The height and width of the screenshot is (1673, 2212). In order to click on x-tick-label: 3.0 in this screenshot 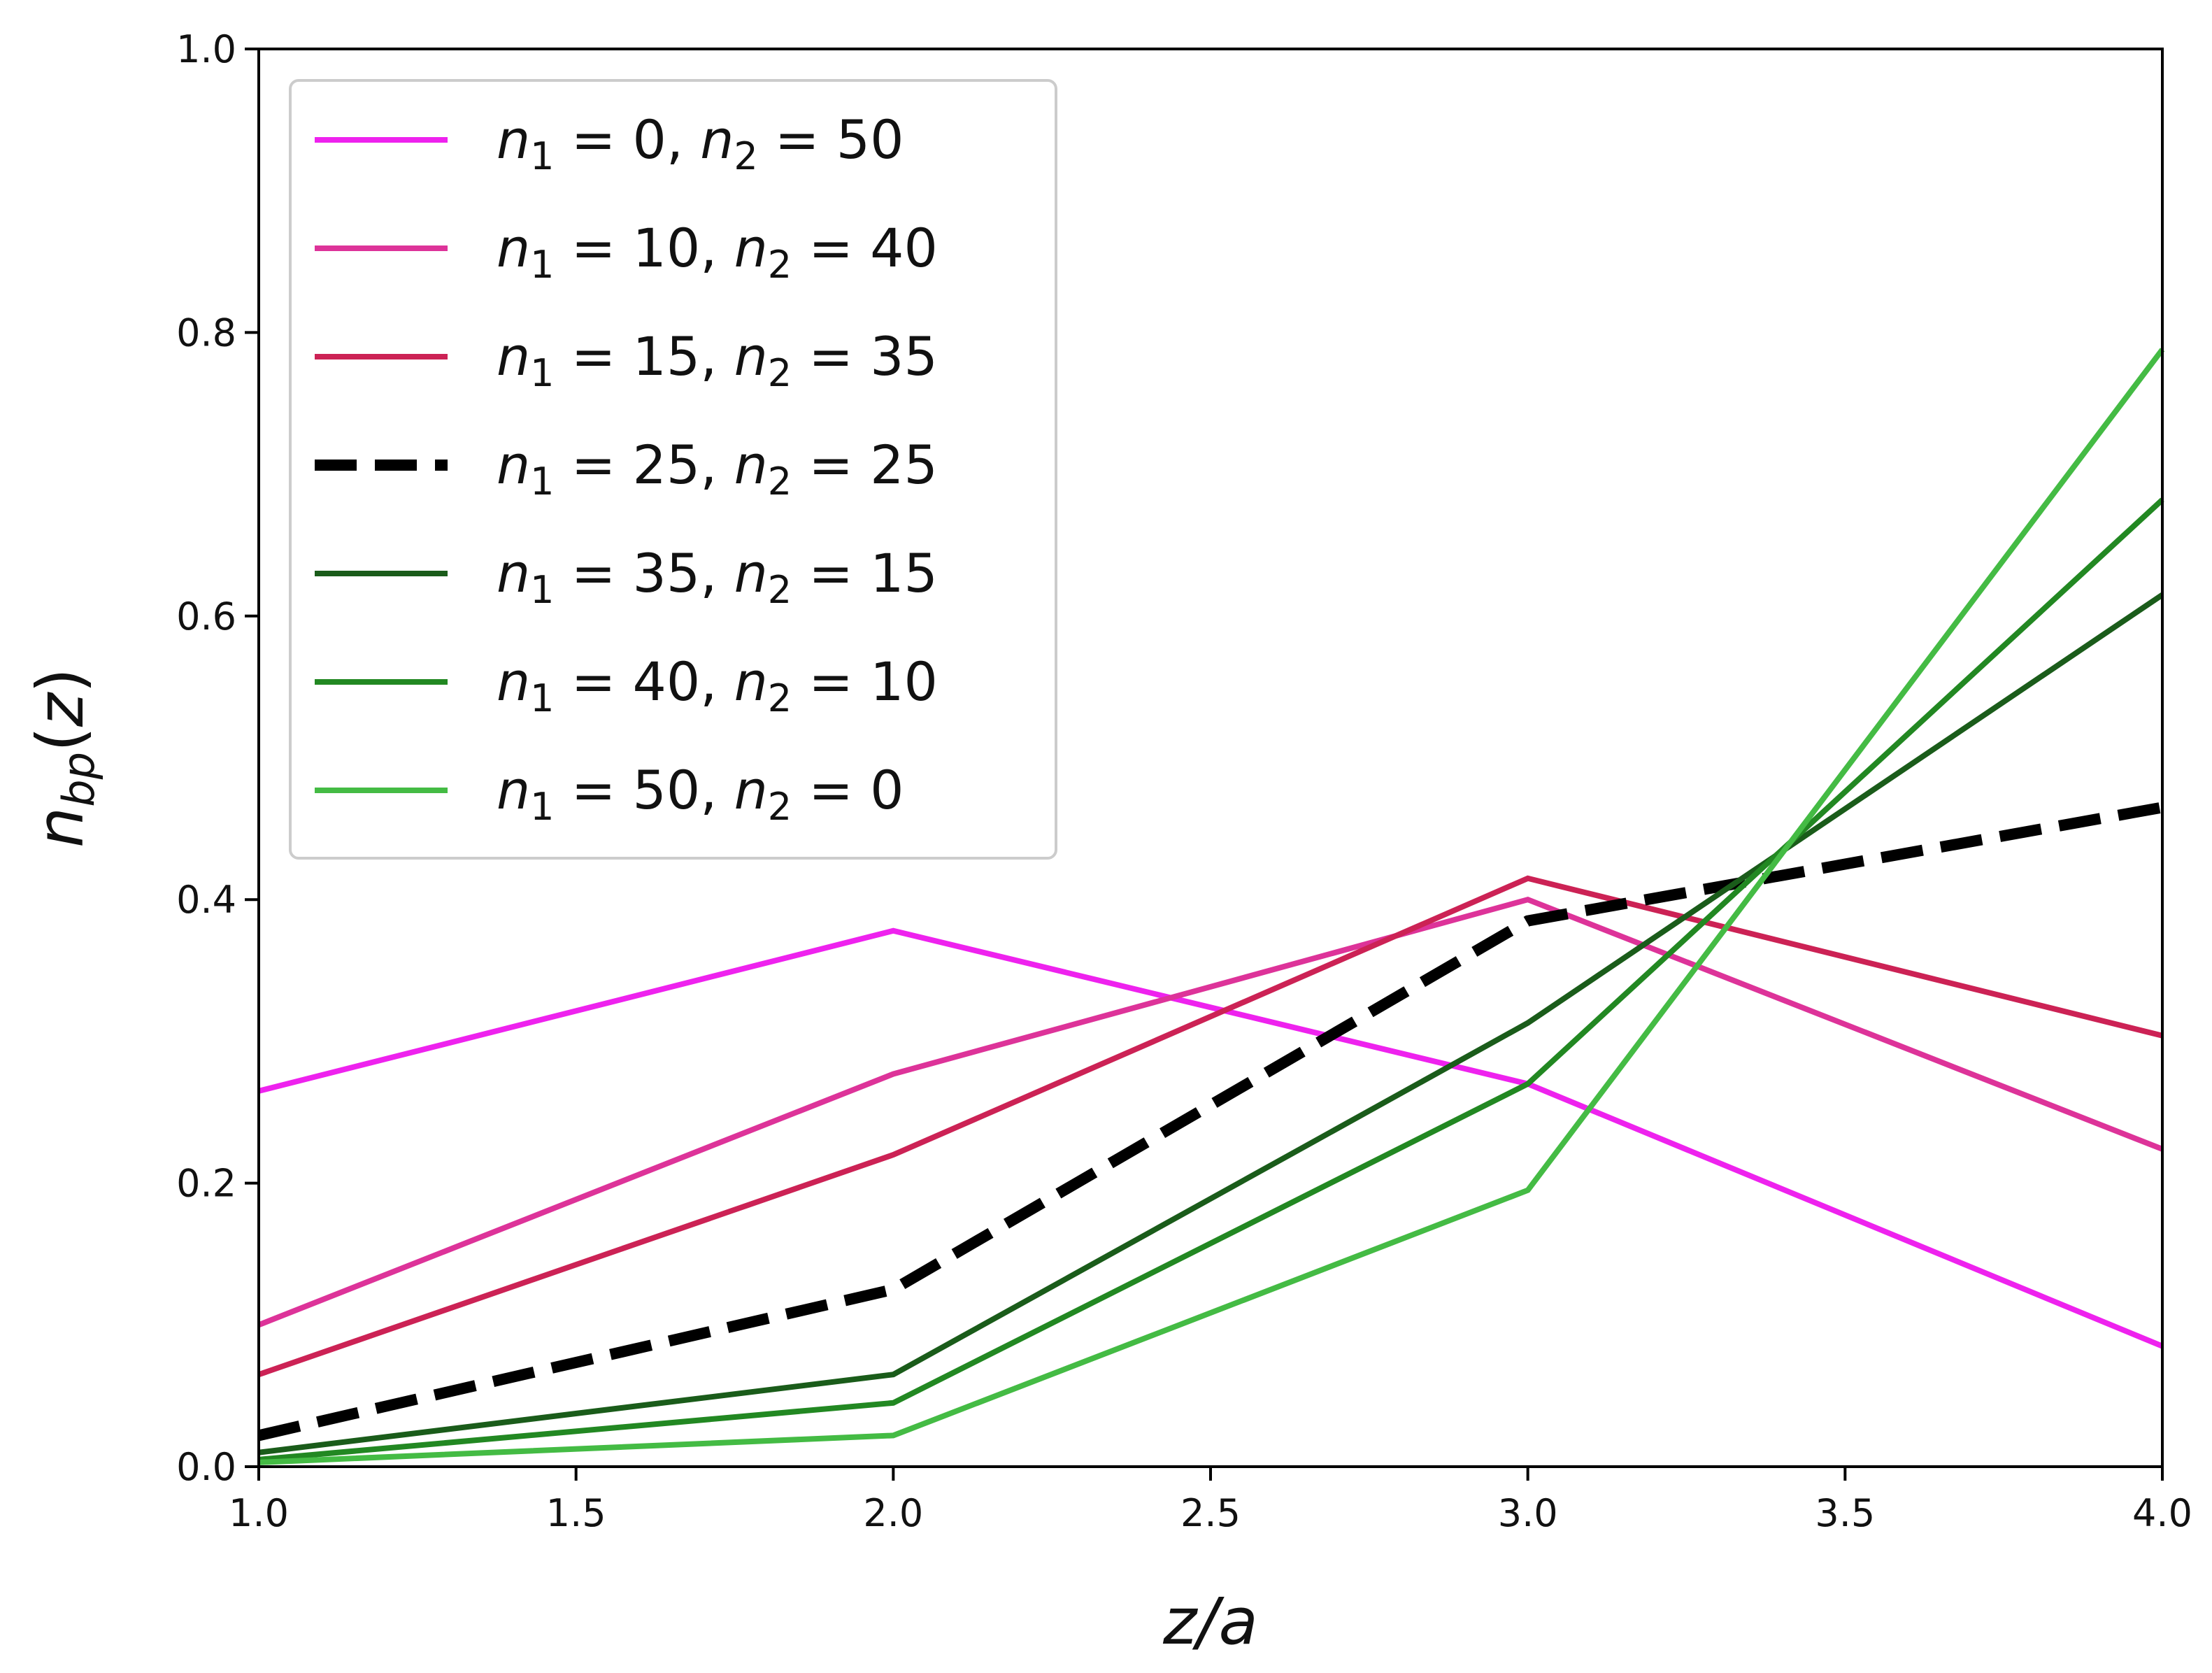, I will do `click(1528, 1513)`.